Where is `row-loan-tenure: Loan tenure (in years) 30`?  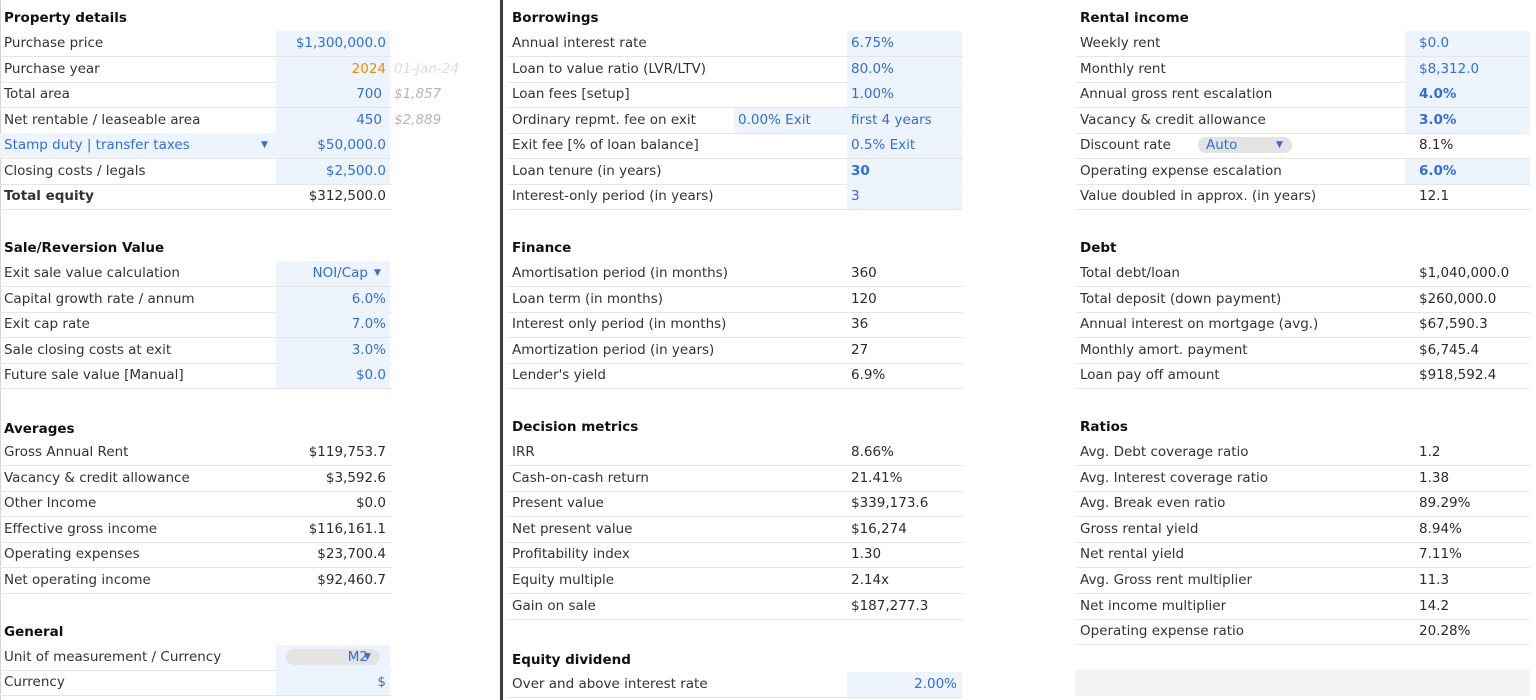
row-loan-tenure: Loan tenure (in years) 30 is located at coordinates (735, 172).